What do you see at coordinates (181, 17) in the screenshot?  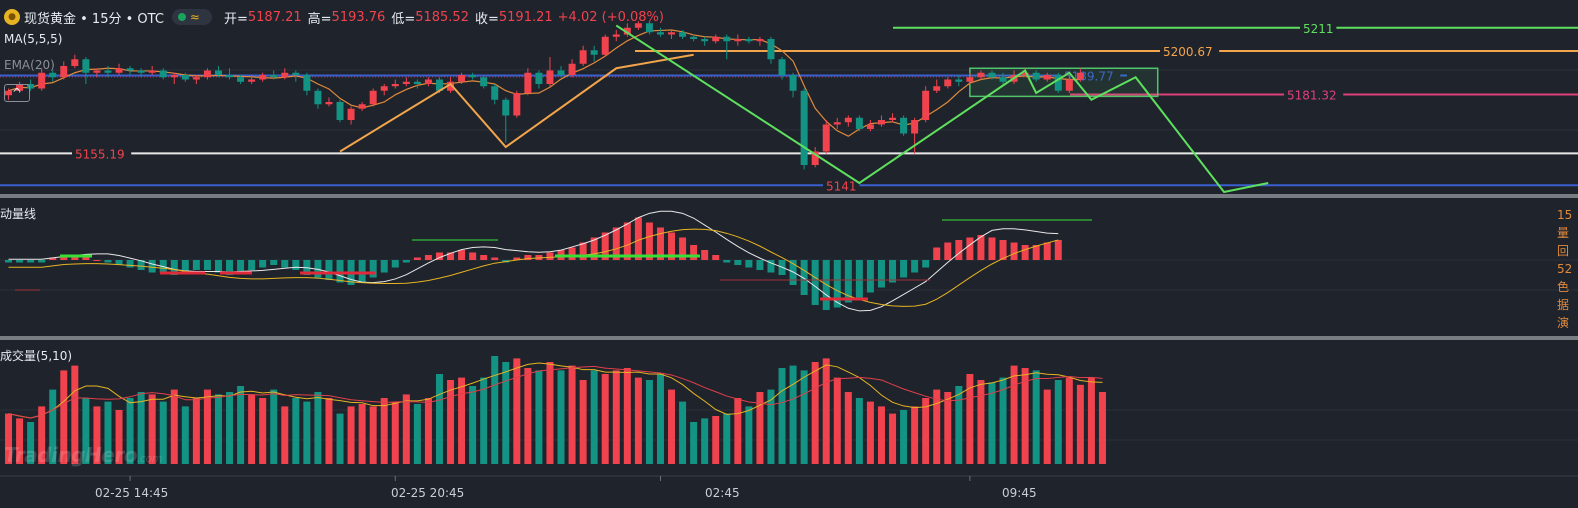 I see `live-status-icon` at bounding box center [181, 17].